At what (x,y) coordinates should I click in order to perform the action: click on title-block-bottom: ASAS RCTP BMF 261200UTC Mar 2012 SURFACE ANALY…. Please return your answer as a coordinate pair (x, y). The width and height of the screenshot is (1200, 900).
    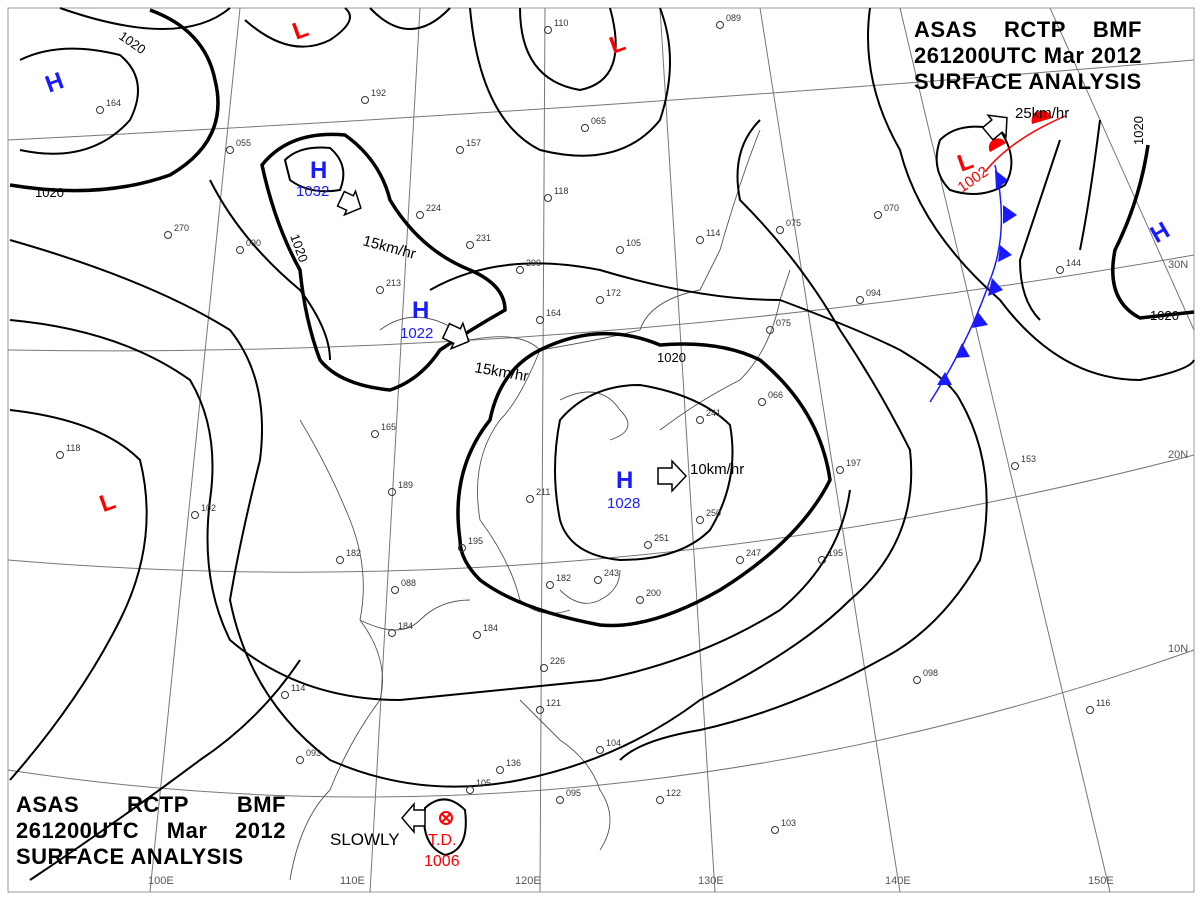
    Looking at the image, I should click on (151, 831).